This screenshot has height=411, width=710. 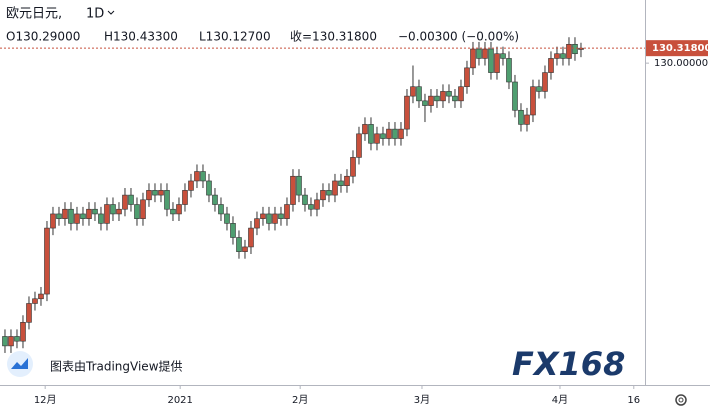 I want to click on ohlc-change: −0.00300 (−0.00%), so click(x=458, y=37).